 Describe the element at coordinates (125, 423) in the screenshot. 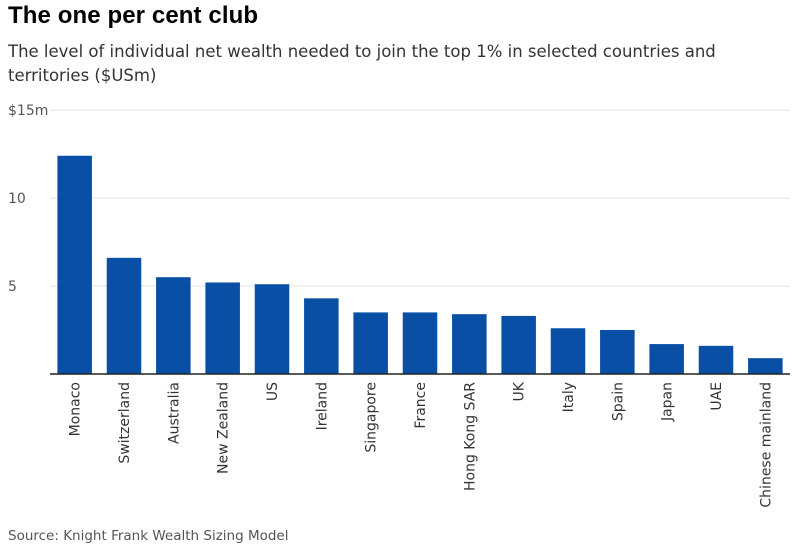

I see `x-tick-label: Switzerland` at that location.